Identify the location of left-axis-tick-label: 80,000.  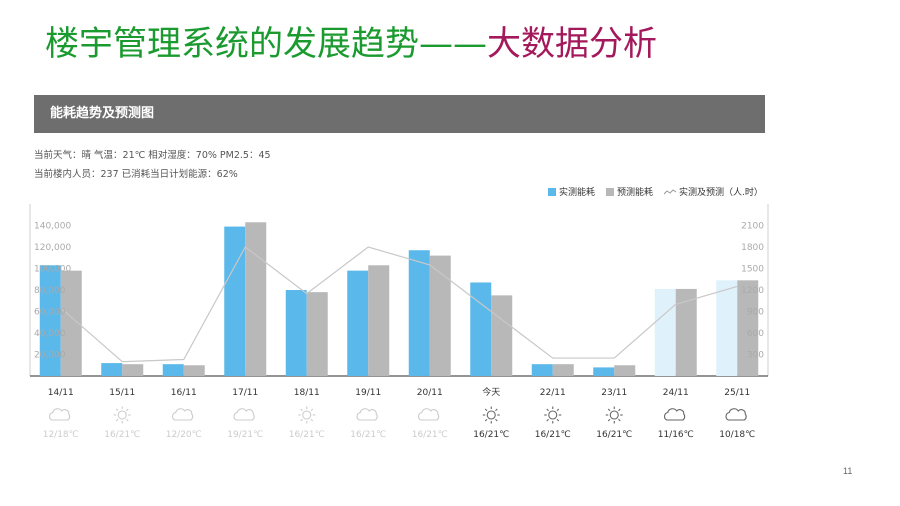
(50, 291).